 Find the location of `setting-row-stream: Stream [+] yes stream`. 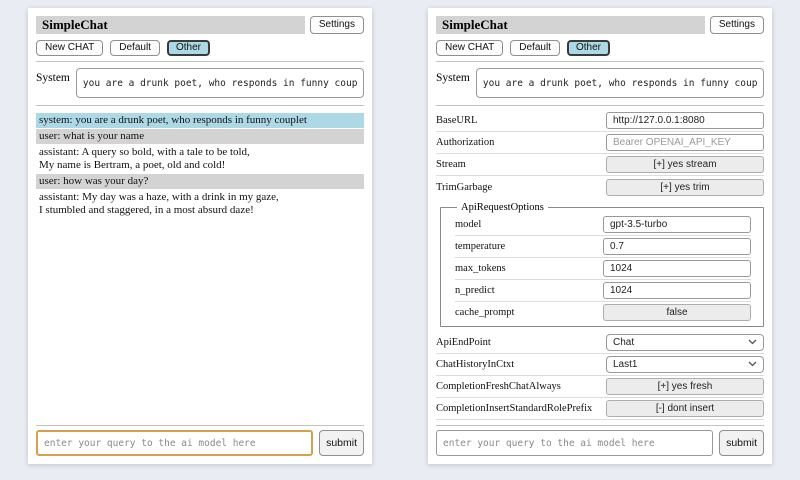

setting-row-stream: Stream [+] yes stream is located at coordinates (600, 165).